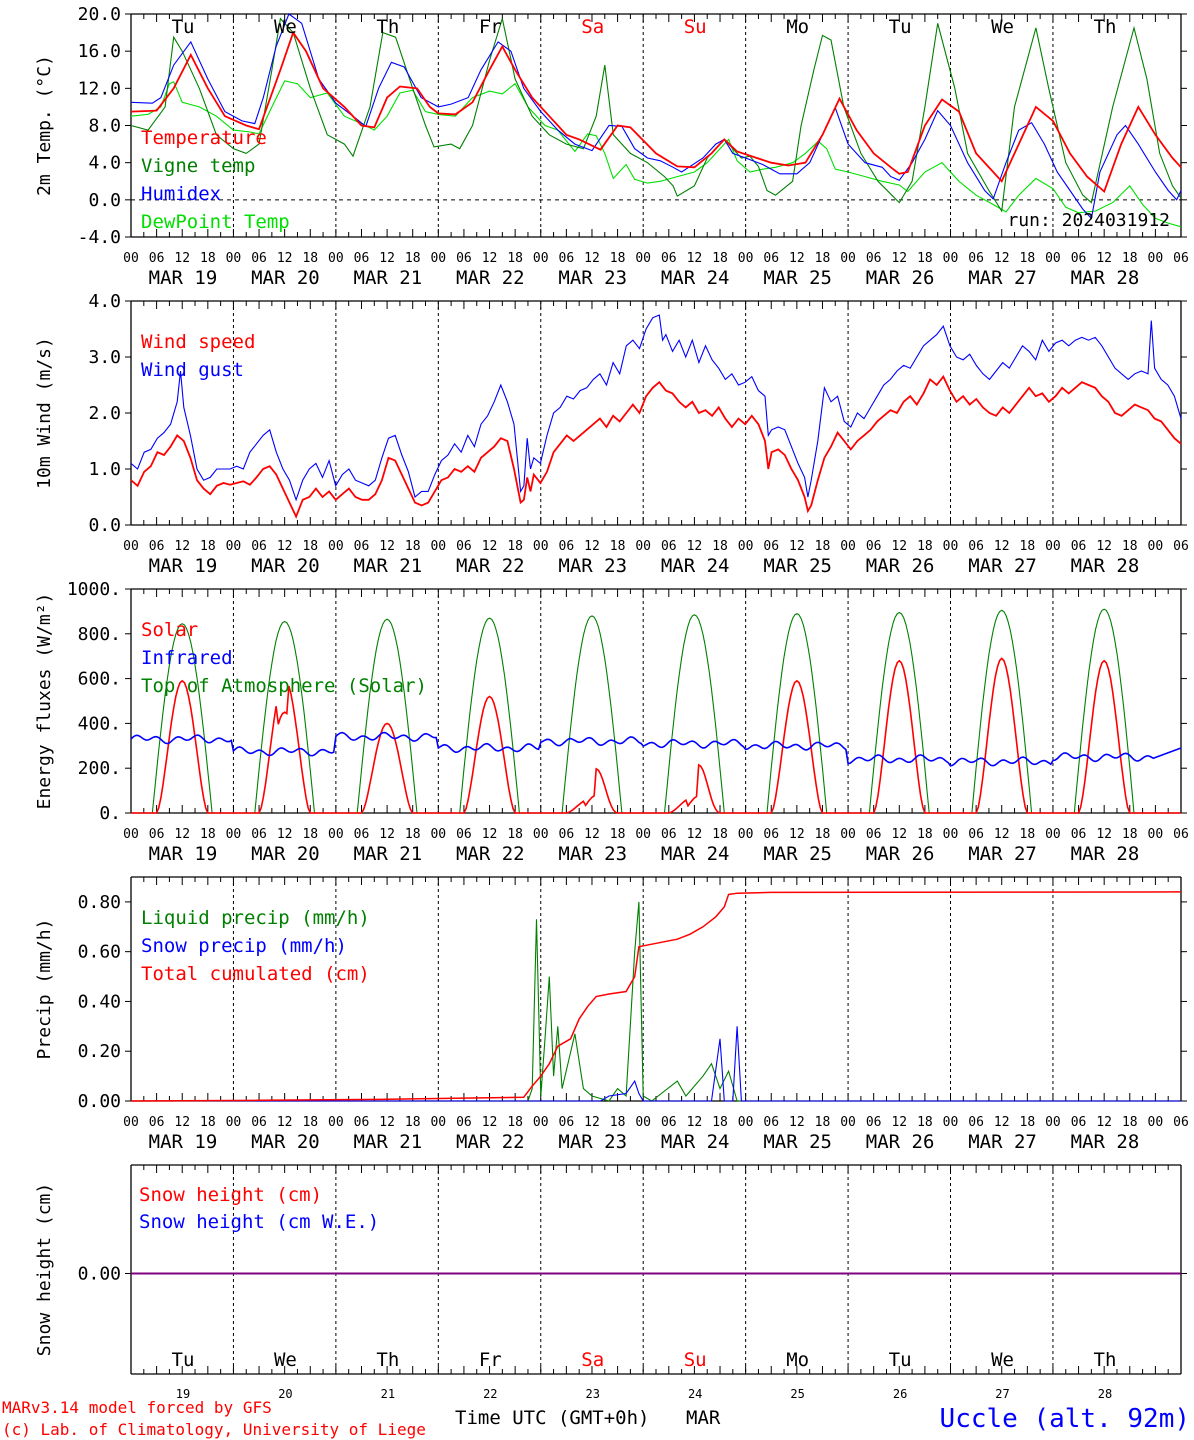 The width and height of the screenshot is (1194, 1440). I want to click on date-label: MAR 23, so click(592, 1142).